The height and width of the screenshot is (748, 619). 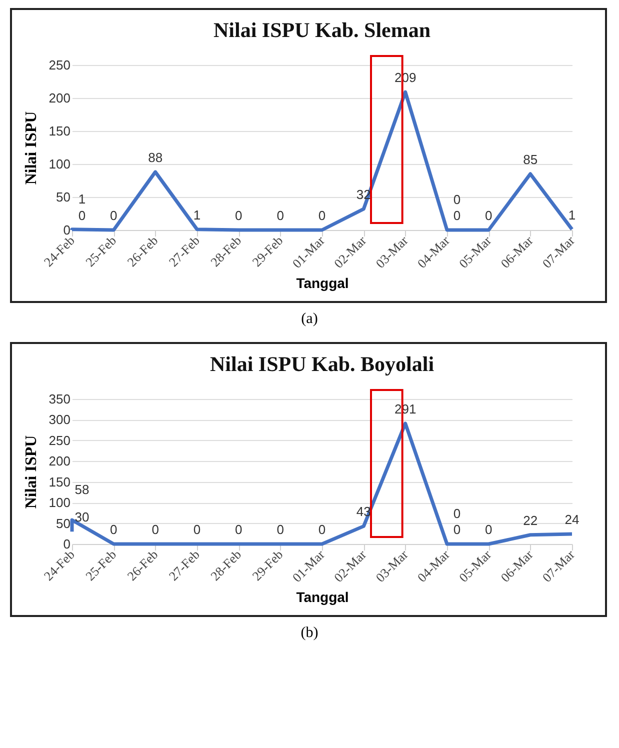 I want to click on y-tick-label: 350, so click(x=59, y=399).